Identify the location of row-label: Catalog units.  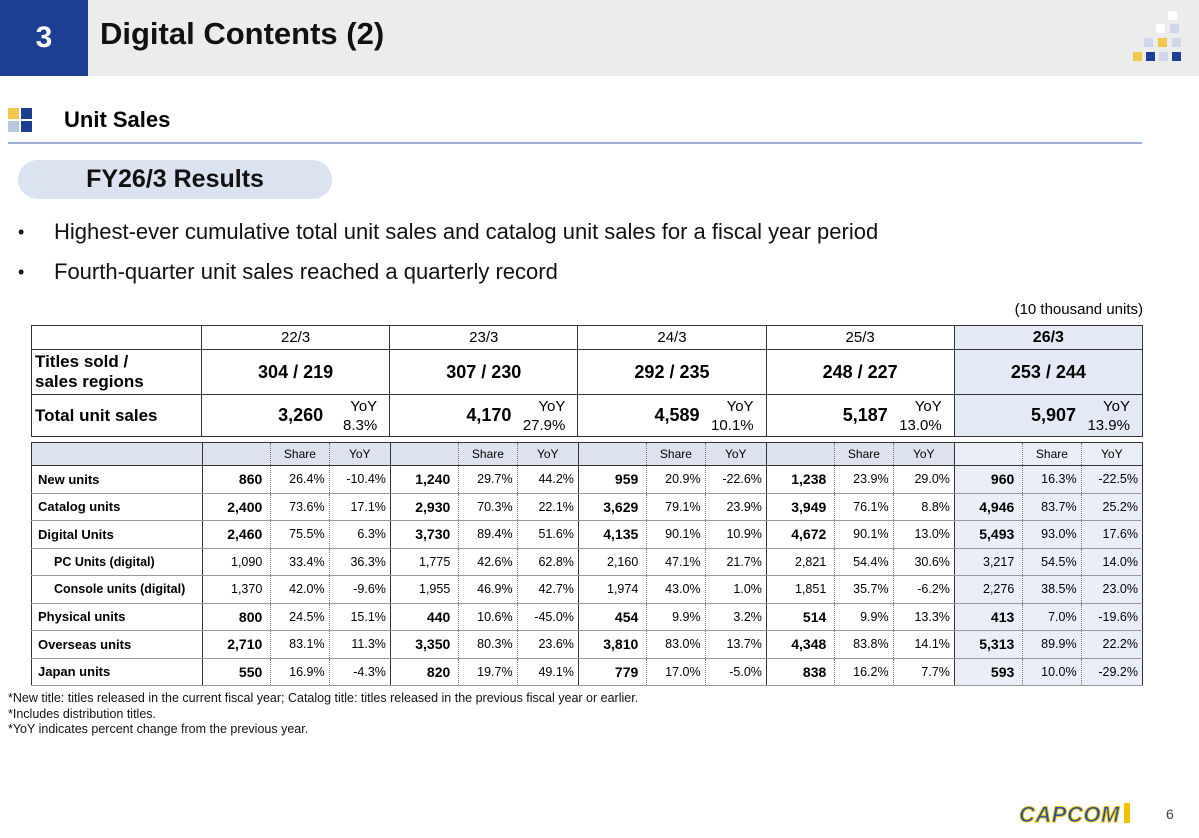
(117, 507).